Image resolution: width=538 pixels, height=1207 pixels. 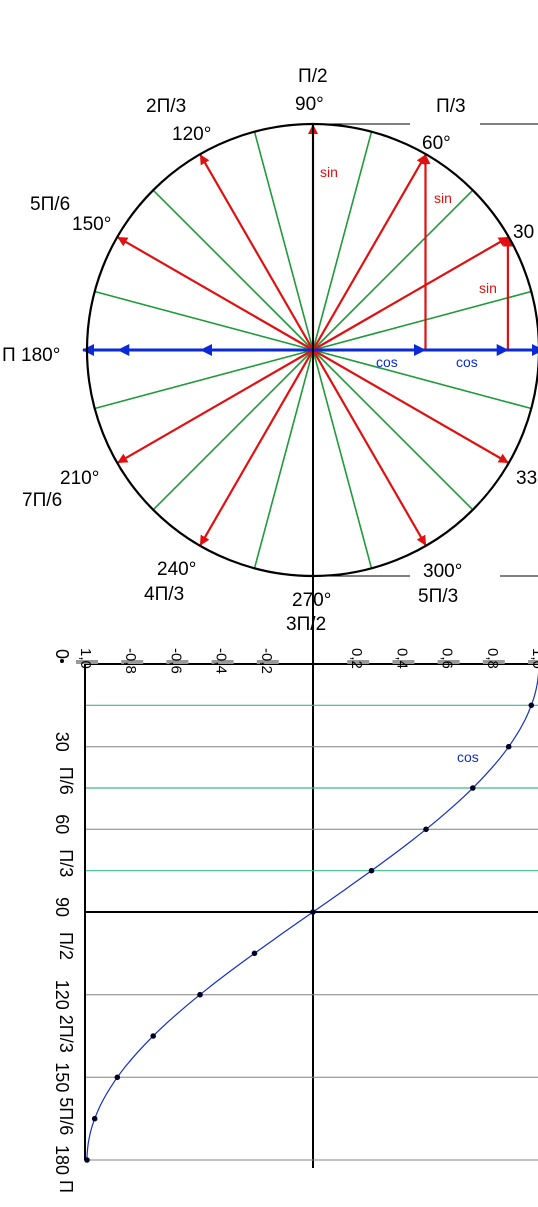 I want to click on left-label-deg-120: 120, so click(x=62, y=995).